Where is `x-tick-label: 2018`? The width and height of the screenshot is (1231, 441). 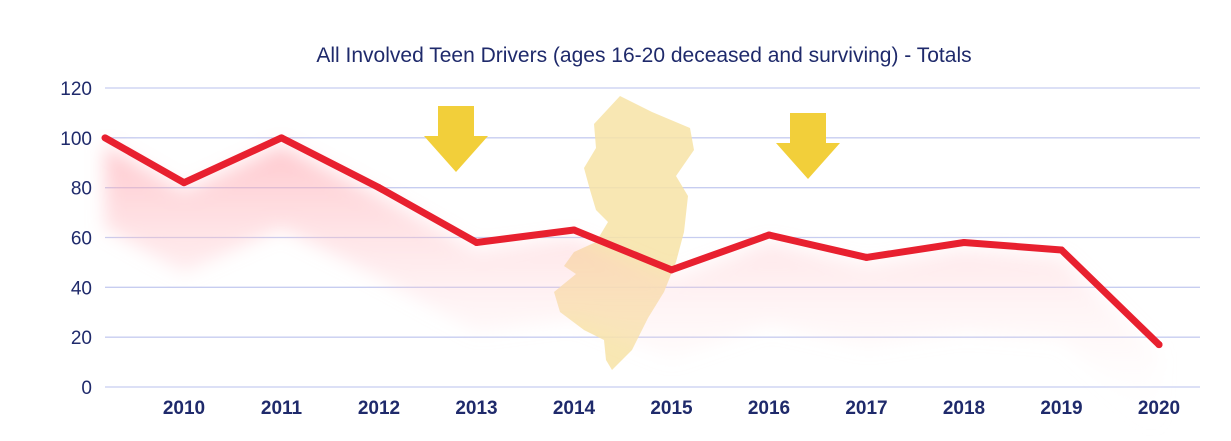 x-tick-label: 2018 is located at coordinates (964, 408).